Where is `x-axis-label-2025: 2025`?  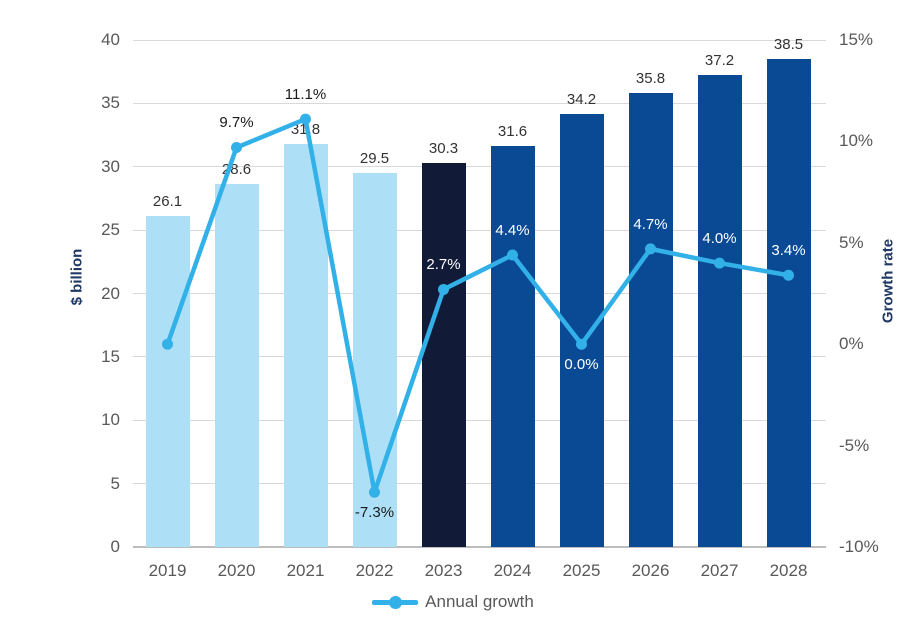 x-axis-label-2025: 2025 is located at coordinates (581, 570).